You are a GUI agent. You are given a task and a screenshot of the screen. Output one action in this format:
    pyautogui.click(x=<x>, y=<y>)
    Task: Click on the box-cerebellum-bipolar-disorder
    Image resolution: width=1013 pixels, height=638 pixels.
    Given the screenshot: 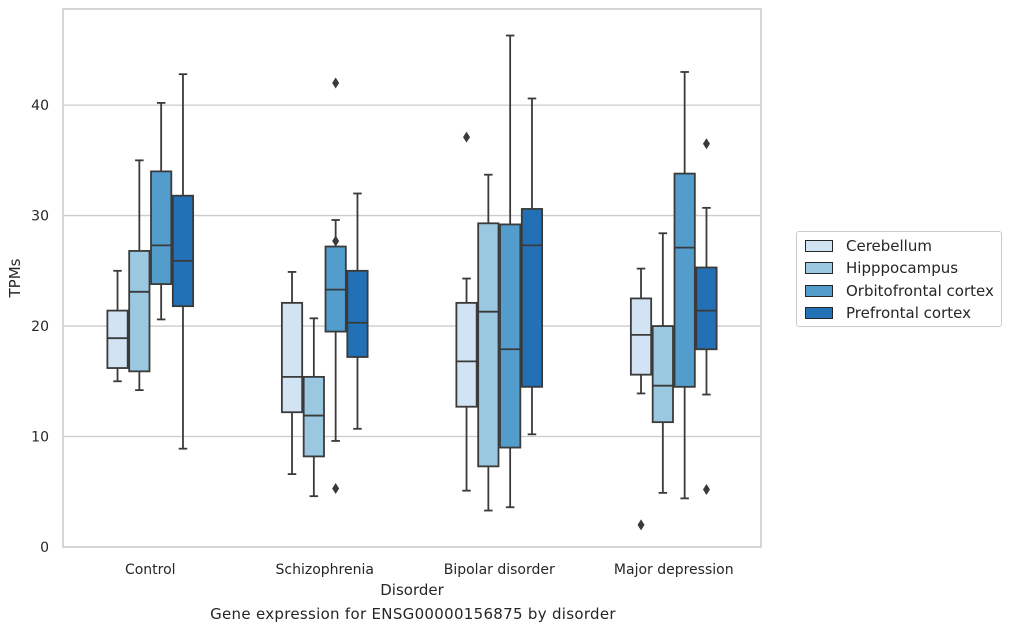 What is the action you would take?
    pyautogui.click(x=466, y=311)
    